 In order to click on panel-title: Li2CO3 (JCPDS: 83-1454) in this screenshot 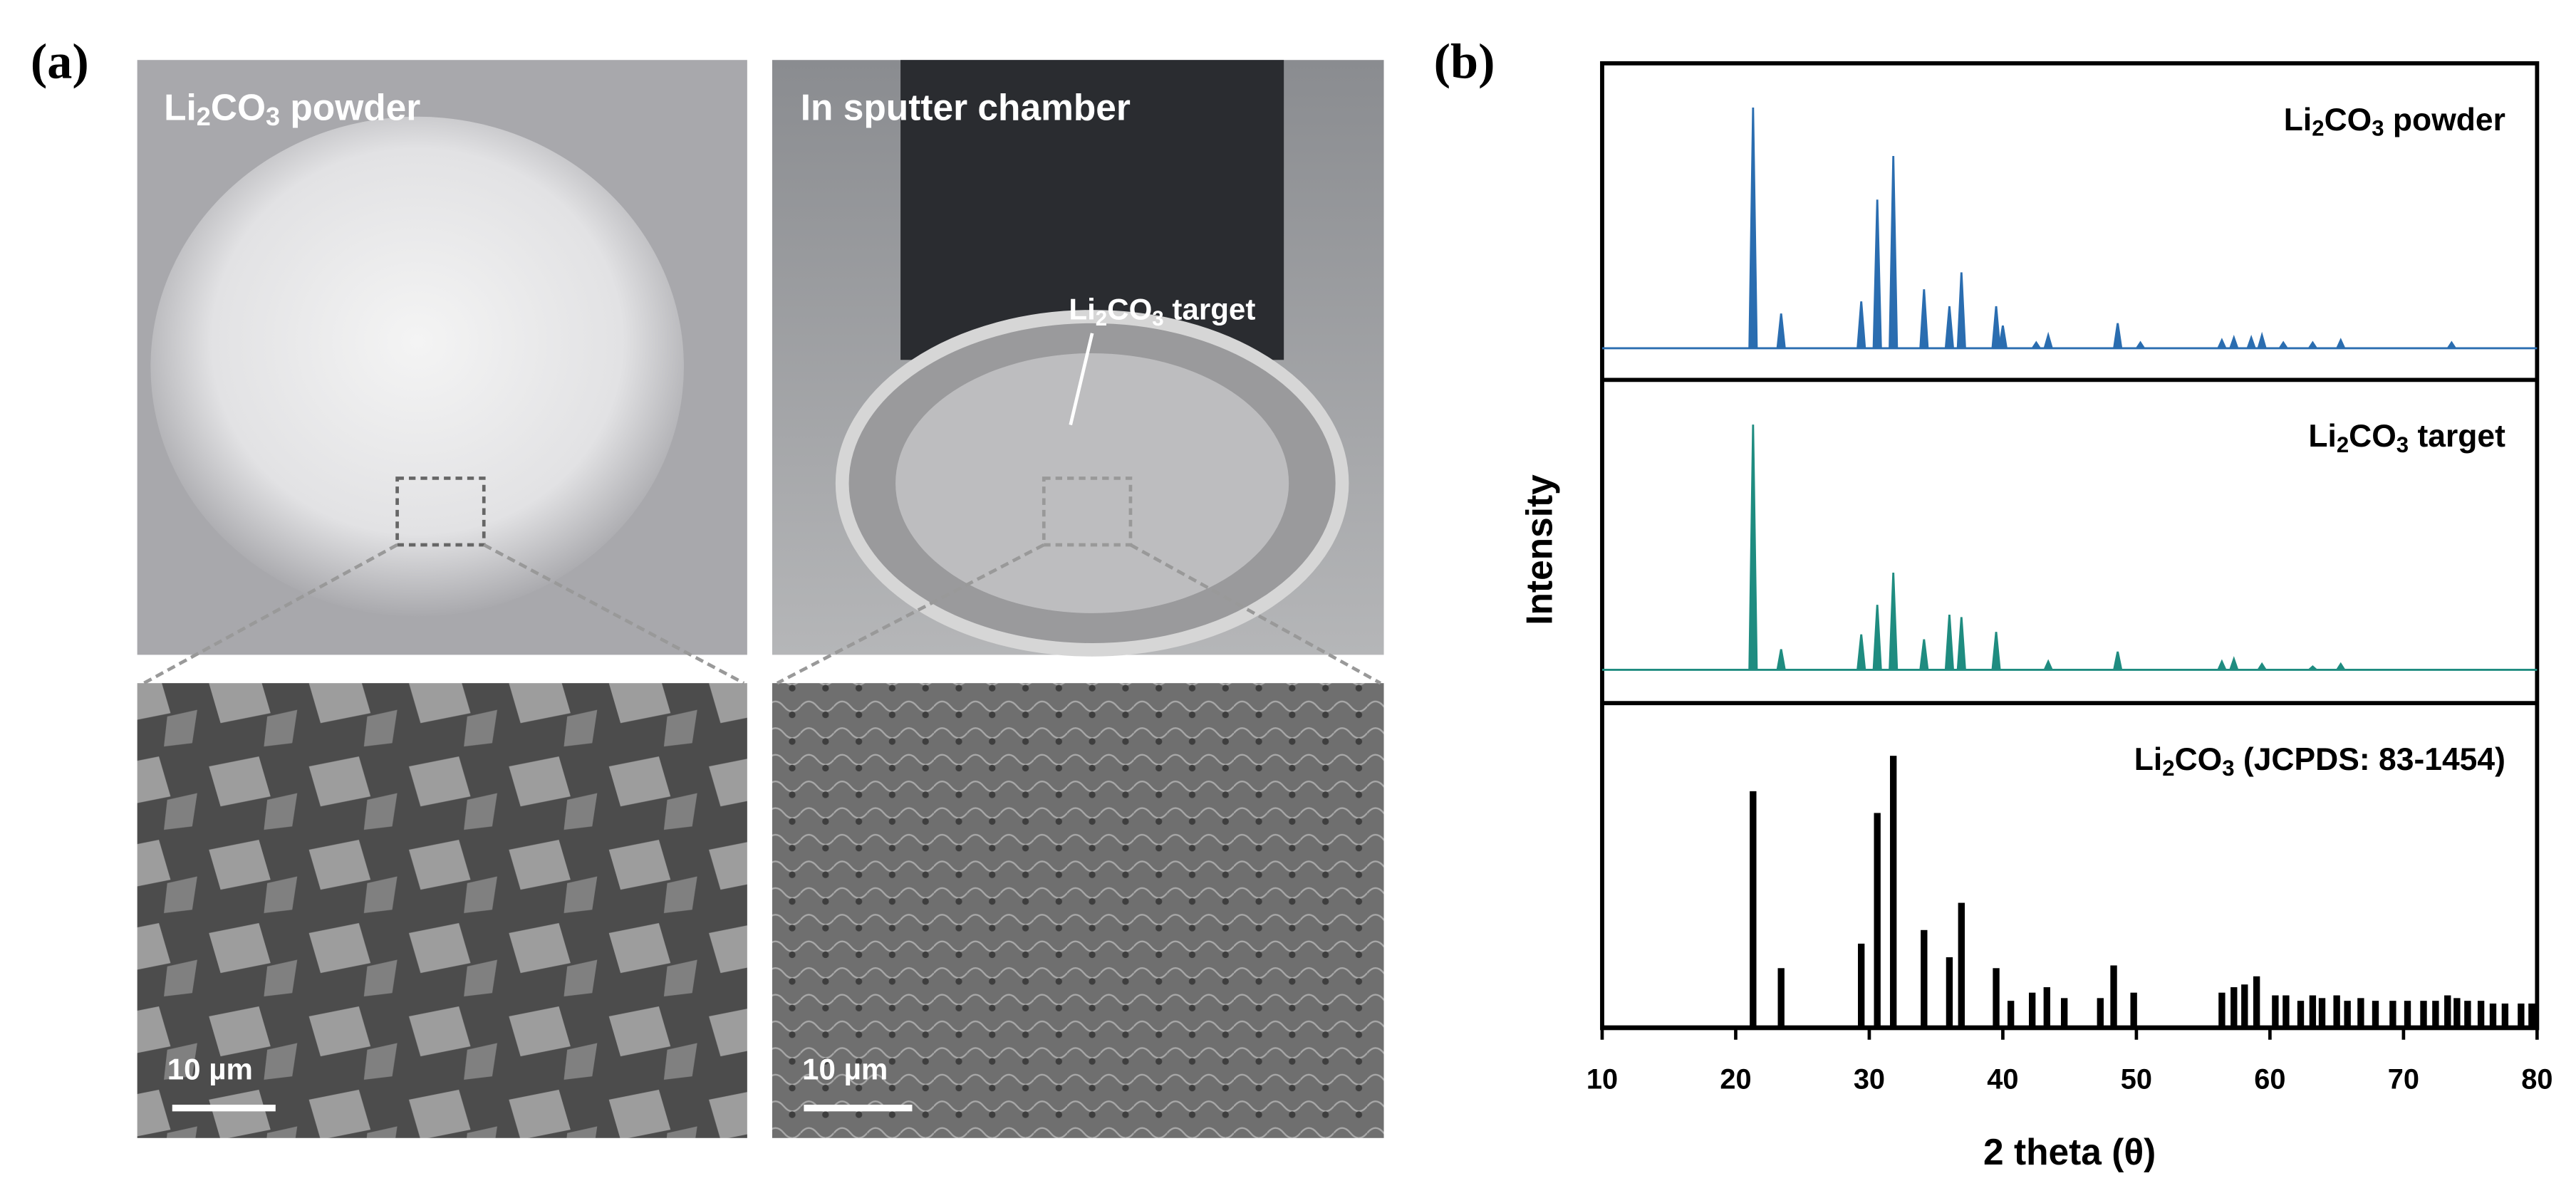, I will do `click(2319, 762)`.